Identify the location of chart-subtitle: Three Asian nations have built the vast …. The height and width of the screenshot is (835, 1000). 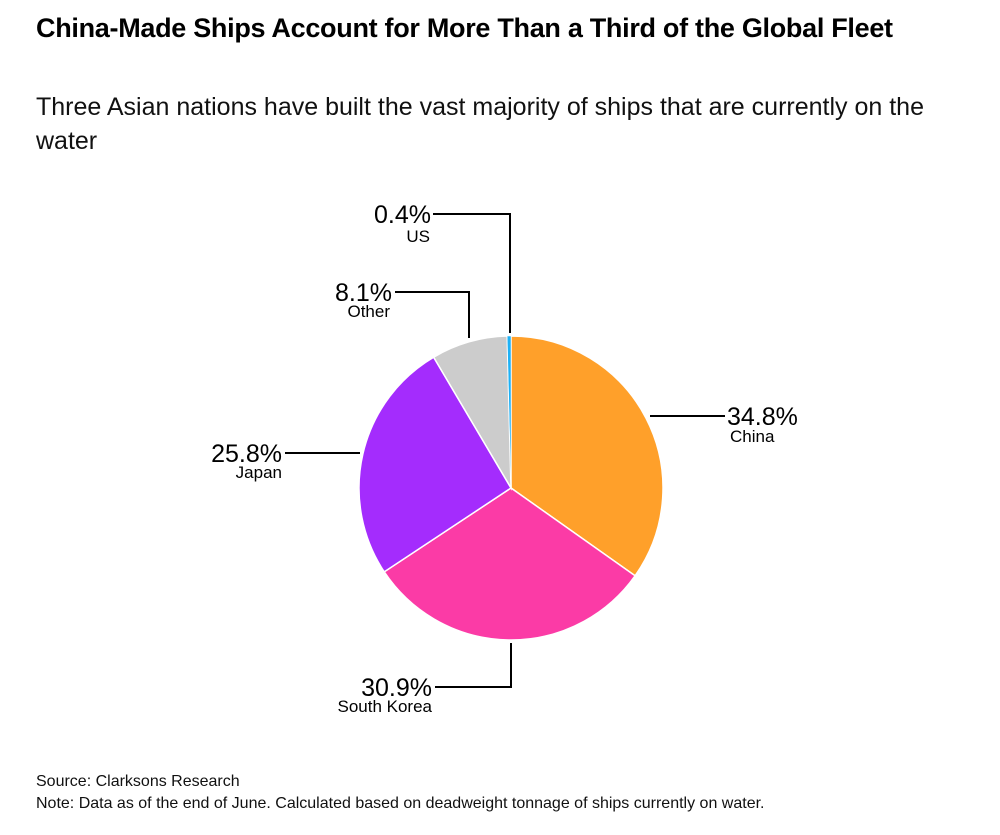
(480, 124).